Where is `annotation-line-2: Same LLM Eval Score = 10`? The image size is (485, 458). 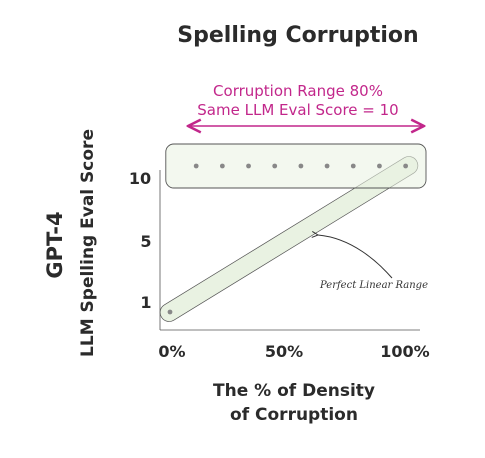 annotation-line-2: Same LLM Eval Score = 10 is located at coordinates (297, 110).